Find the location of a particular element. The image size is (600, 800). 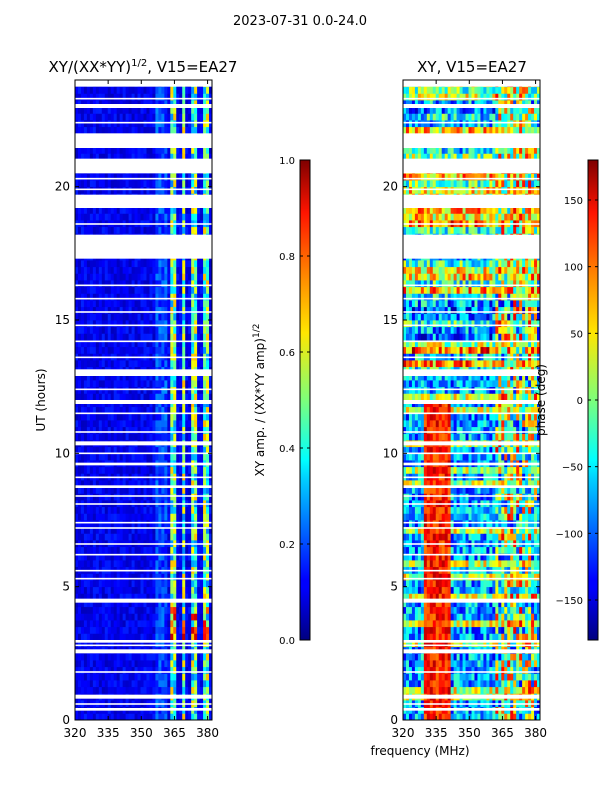

flagged-stripe is located at coordinates (143, 672).